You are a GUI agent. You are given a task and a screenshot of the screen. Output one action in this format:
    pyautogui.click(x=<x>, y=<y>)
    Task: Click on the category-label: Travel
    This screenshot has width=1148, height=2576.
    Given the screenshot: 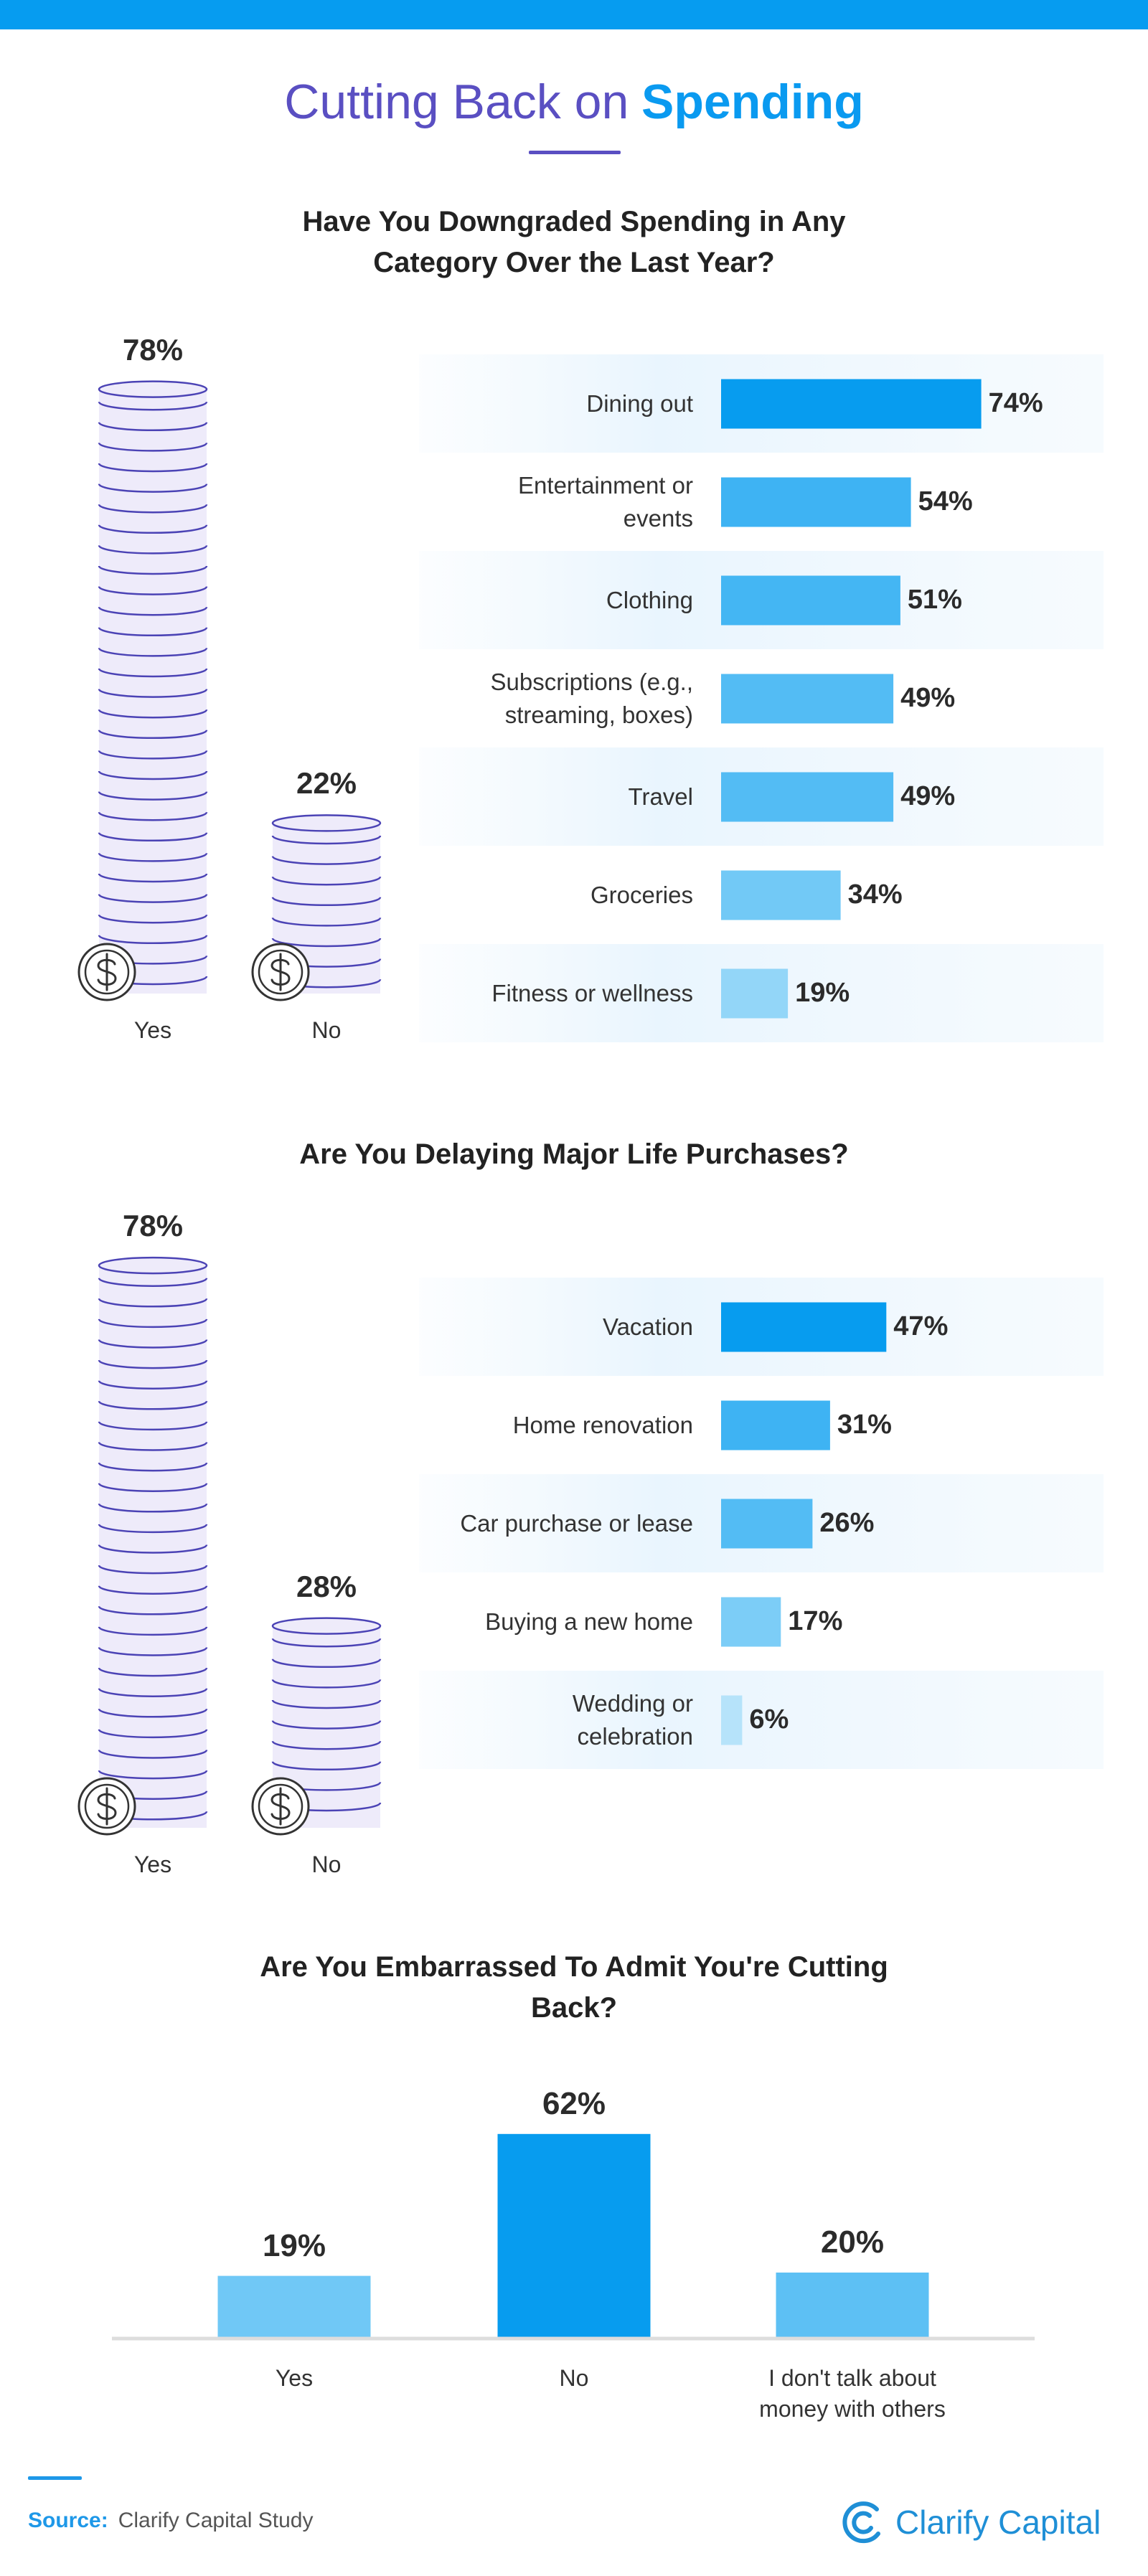 What is the action you would take?
    pyautogui.click(x=661, y=796)
    